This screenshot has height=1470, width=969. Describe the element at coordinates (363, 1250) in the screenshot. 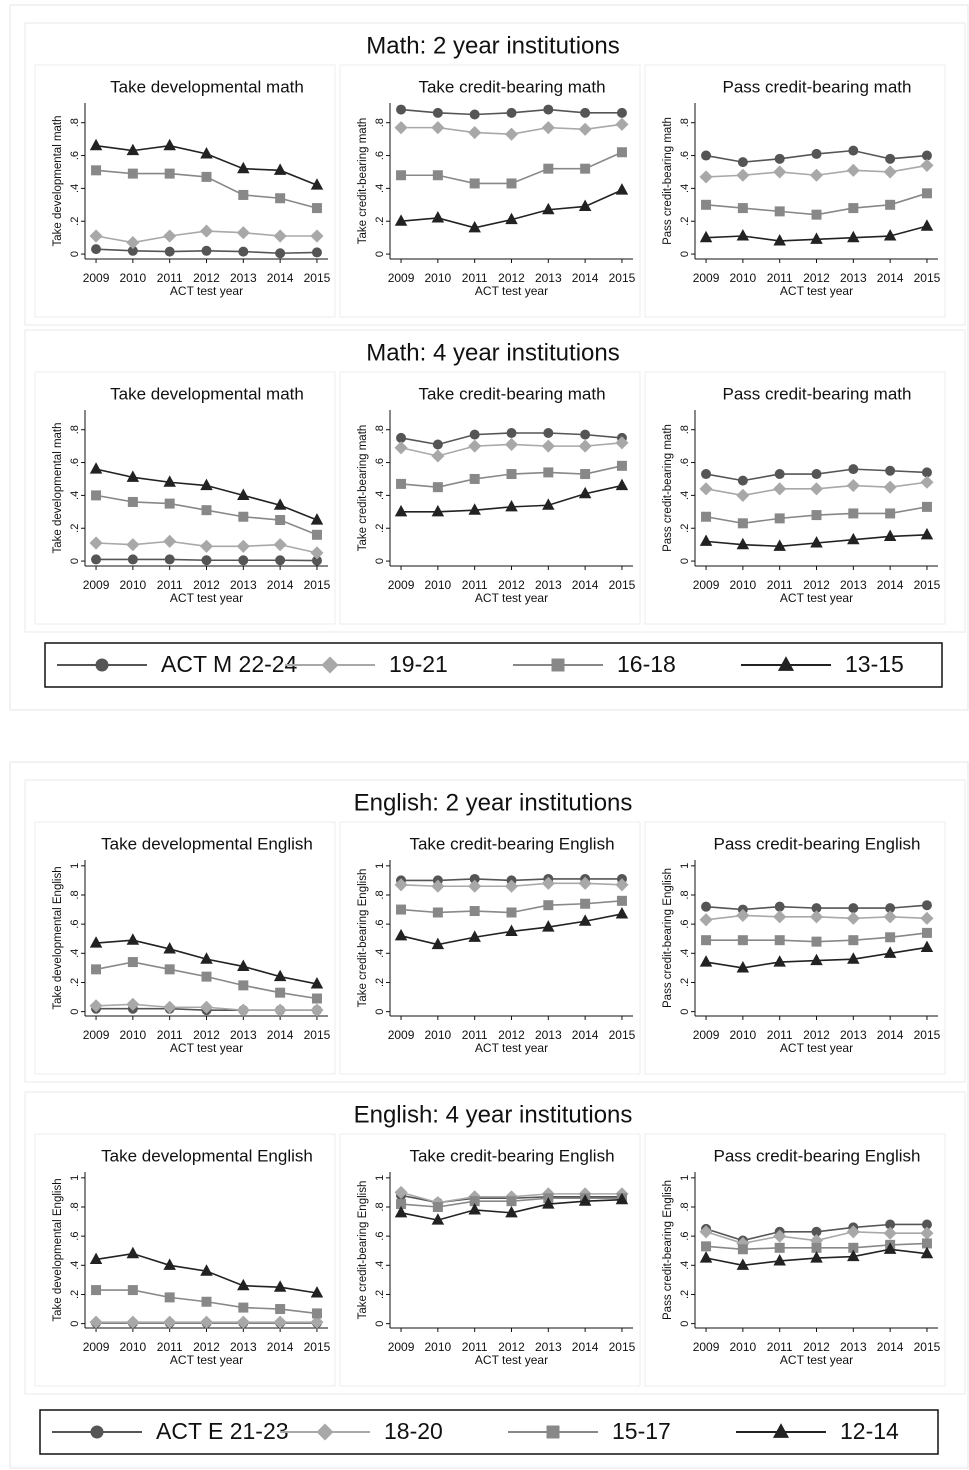

I see `y-axis-label: Take credit-bearing English` at that location.